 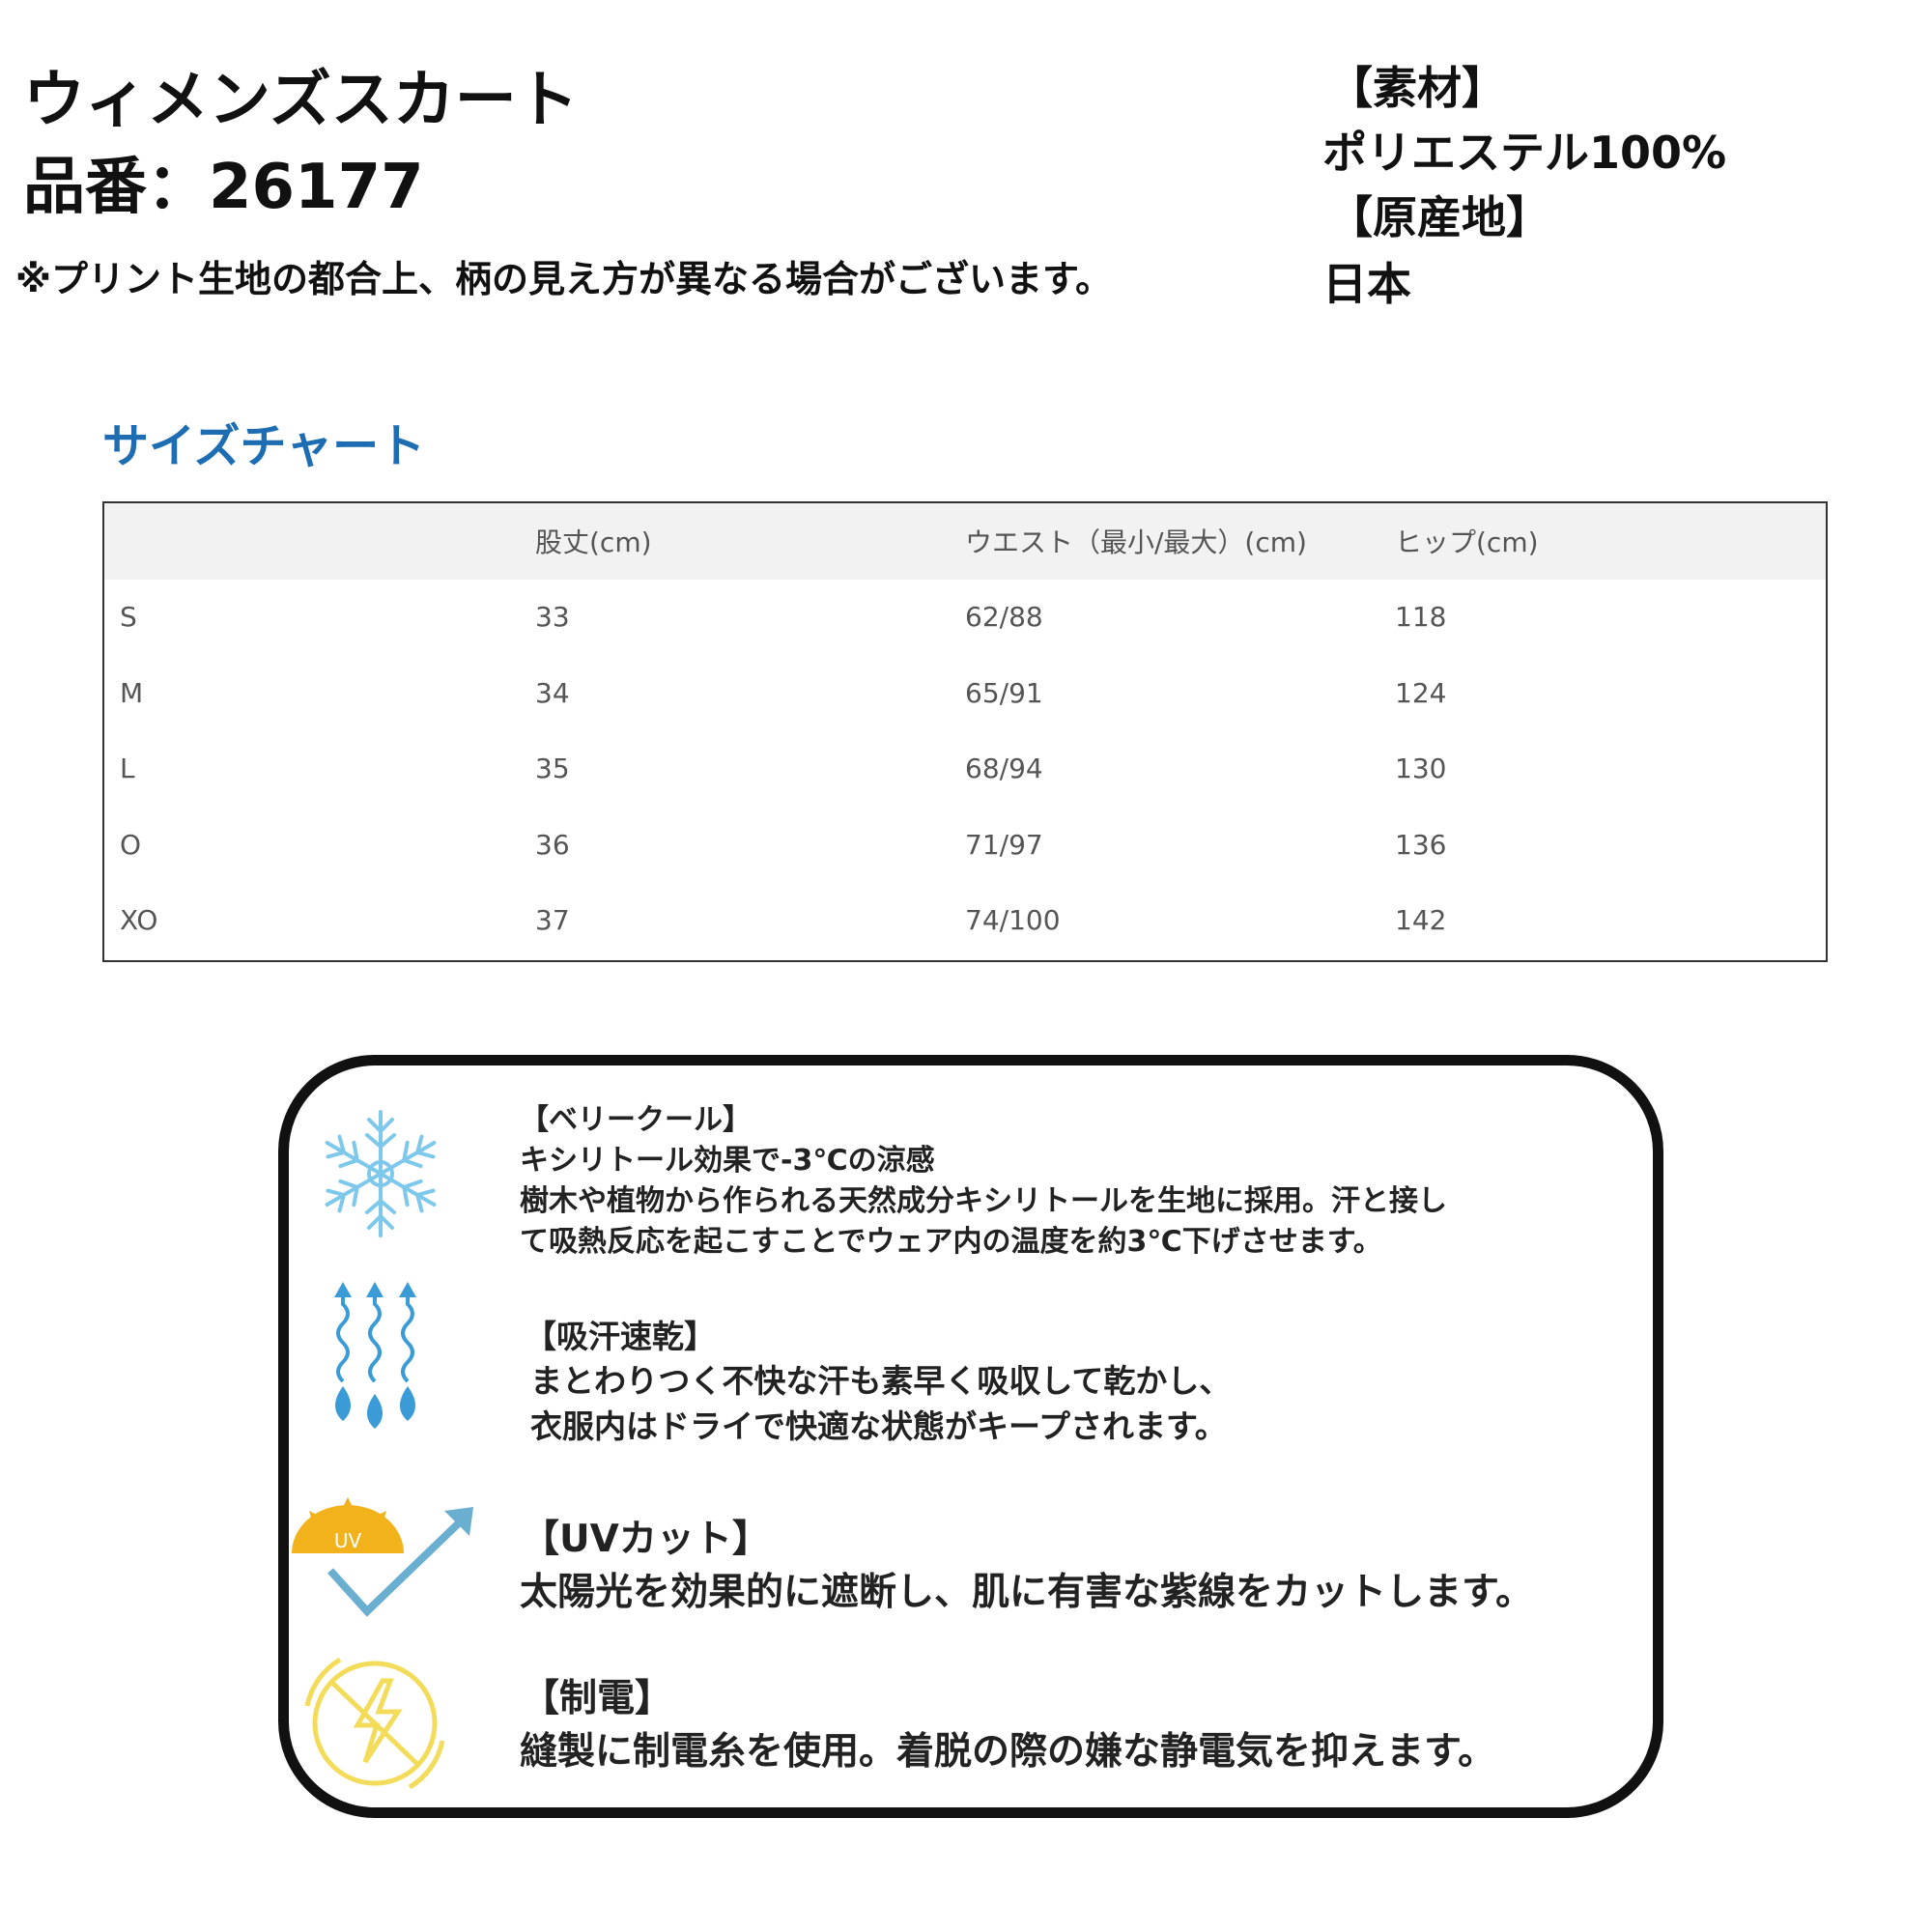 What do you see at coordinates (319, 541) in the screenshot?
I see `header-size` at bounding box center [319, 541].